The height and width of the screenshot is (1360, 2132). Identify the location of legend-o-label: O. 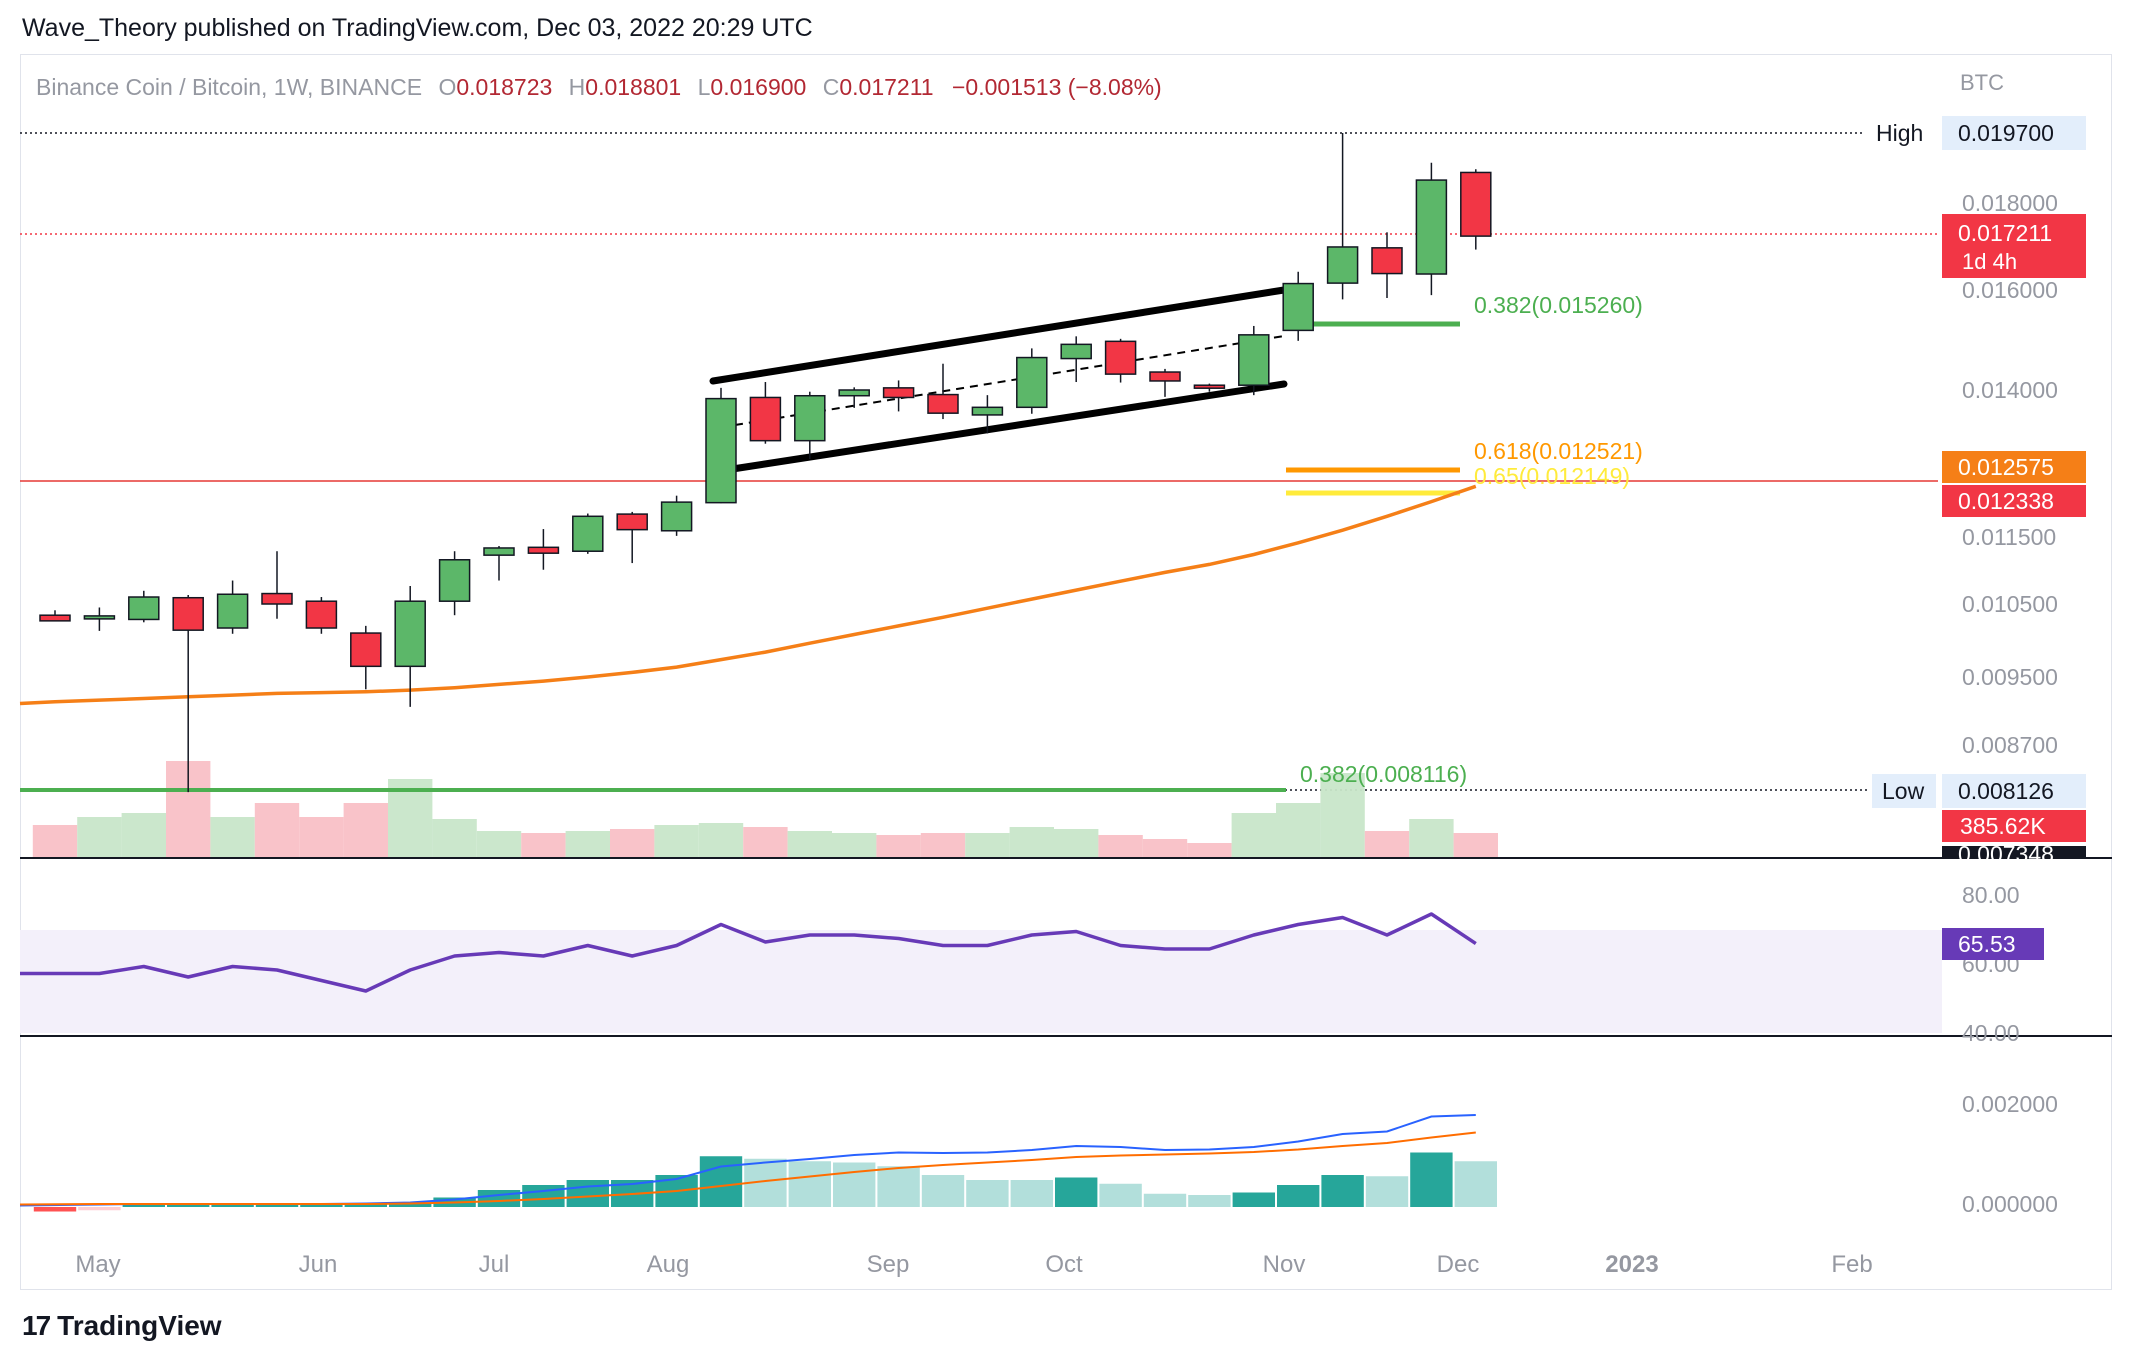
(447, 87).